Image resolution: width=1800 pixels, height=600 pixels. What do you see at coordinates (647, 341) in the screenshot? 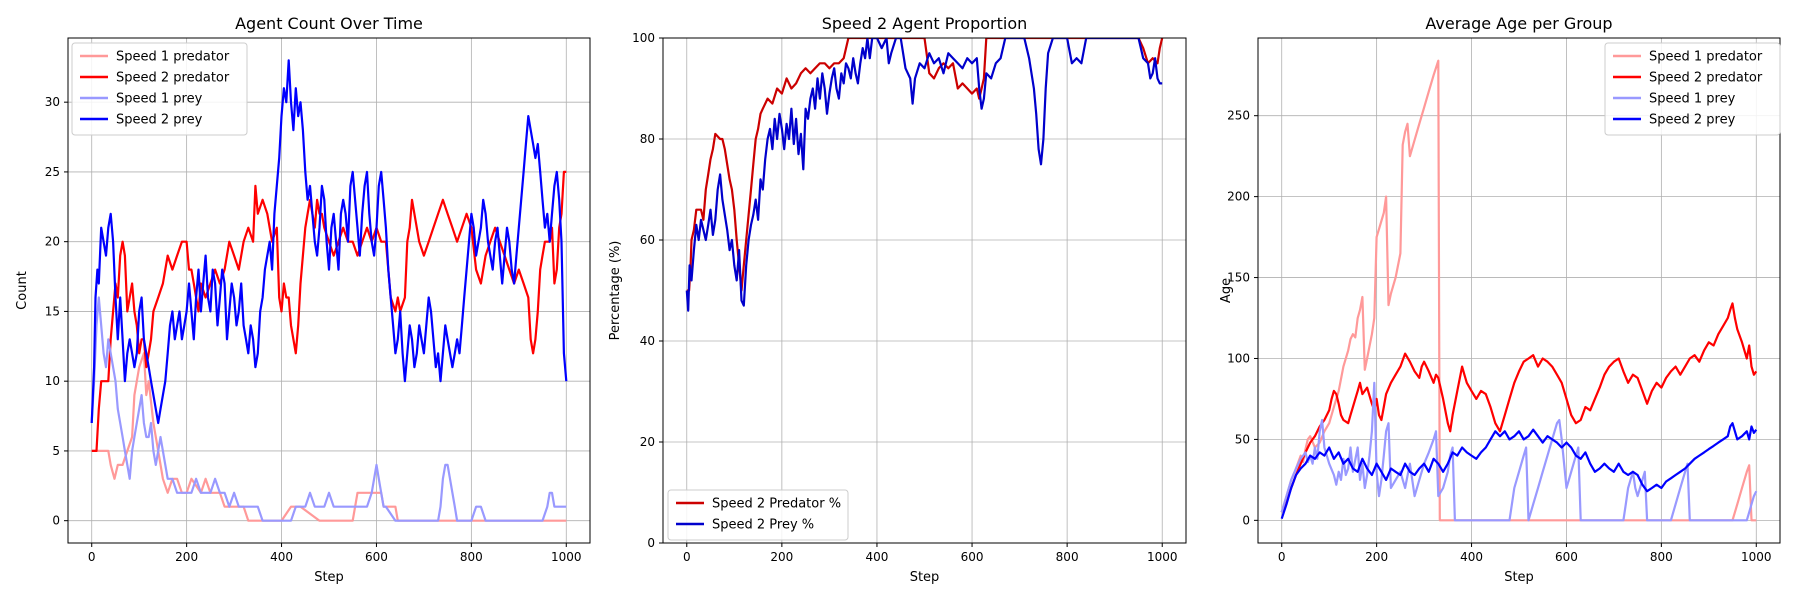
I see `y-tick-label: 40` at bounding box center [647, 341].